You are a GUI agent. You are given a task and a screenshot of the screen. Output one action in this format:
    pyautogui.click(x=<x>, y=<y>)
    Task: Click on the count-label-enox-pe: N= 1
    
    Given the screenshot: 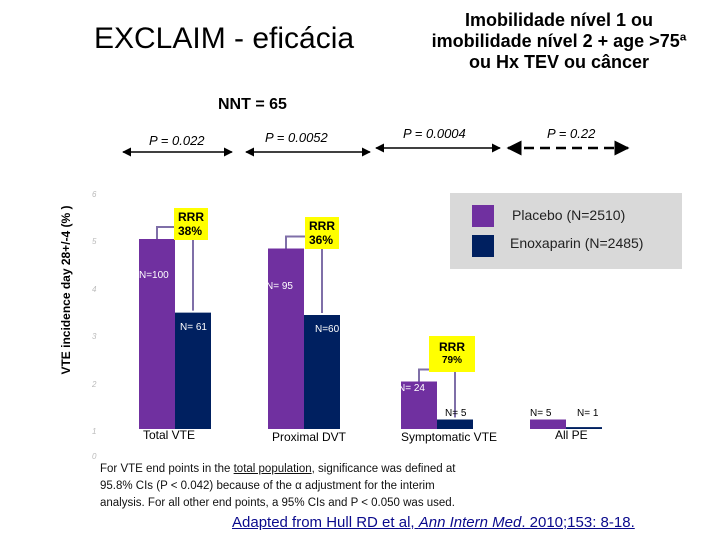 What is the action you would take?
    pyautogui.click(x=588, y=413)
    